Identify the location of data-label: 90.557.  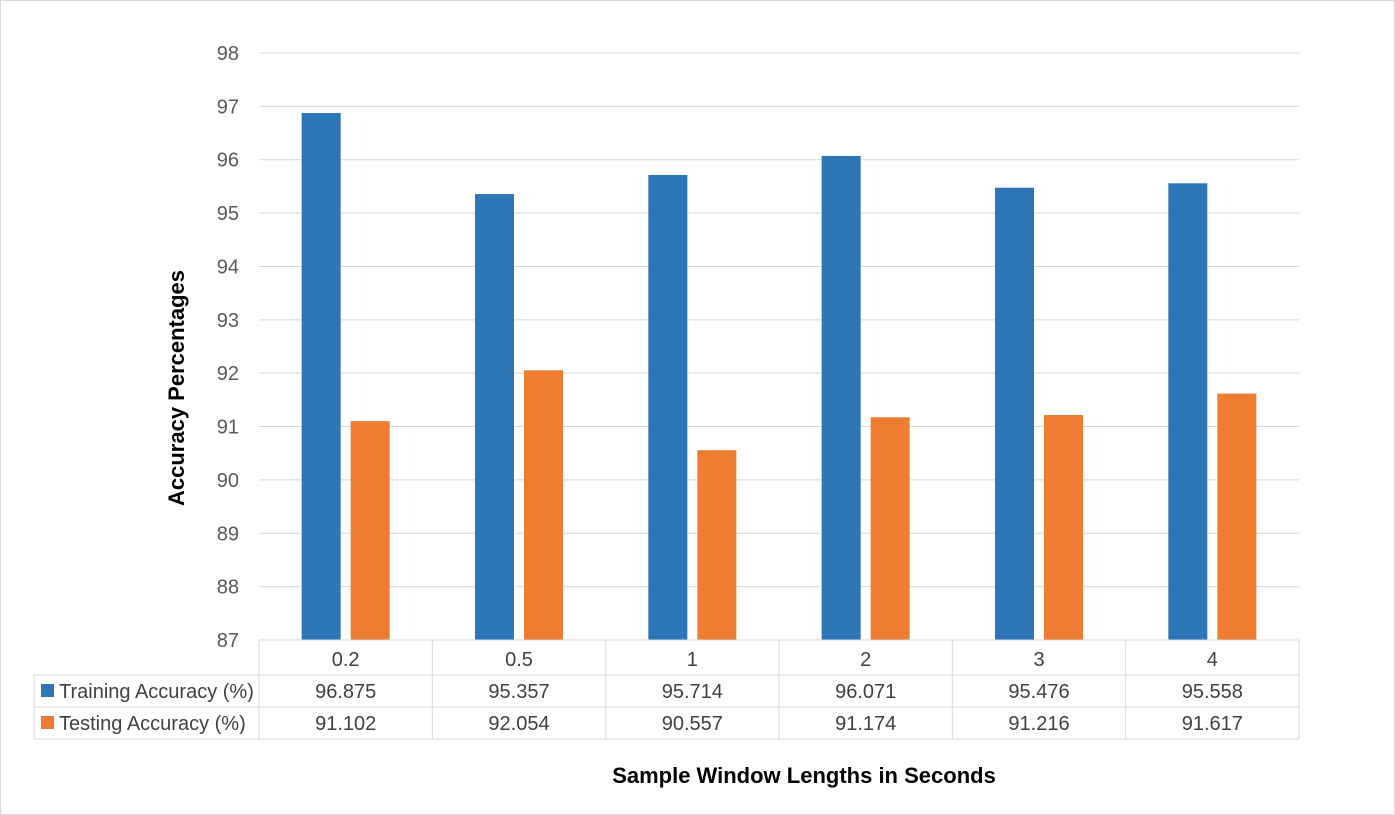
(692, 724).